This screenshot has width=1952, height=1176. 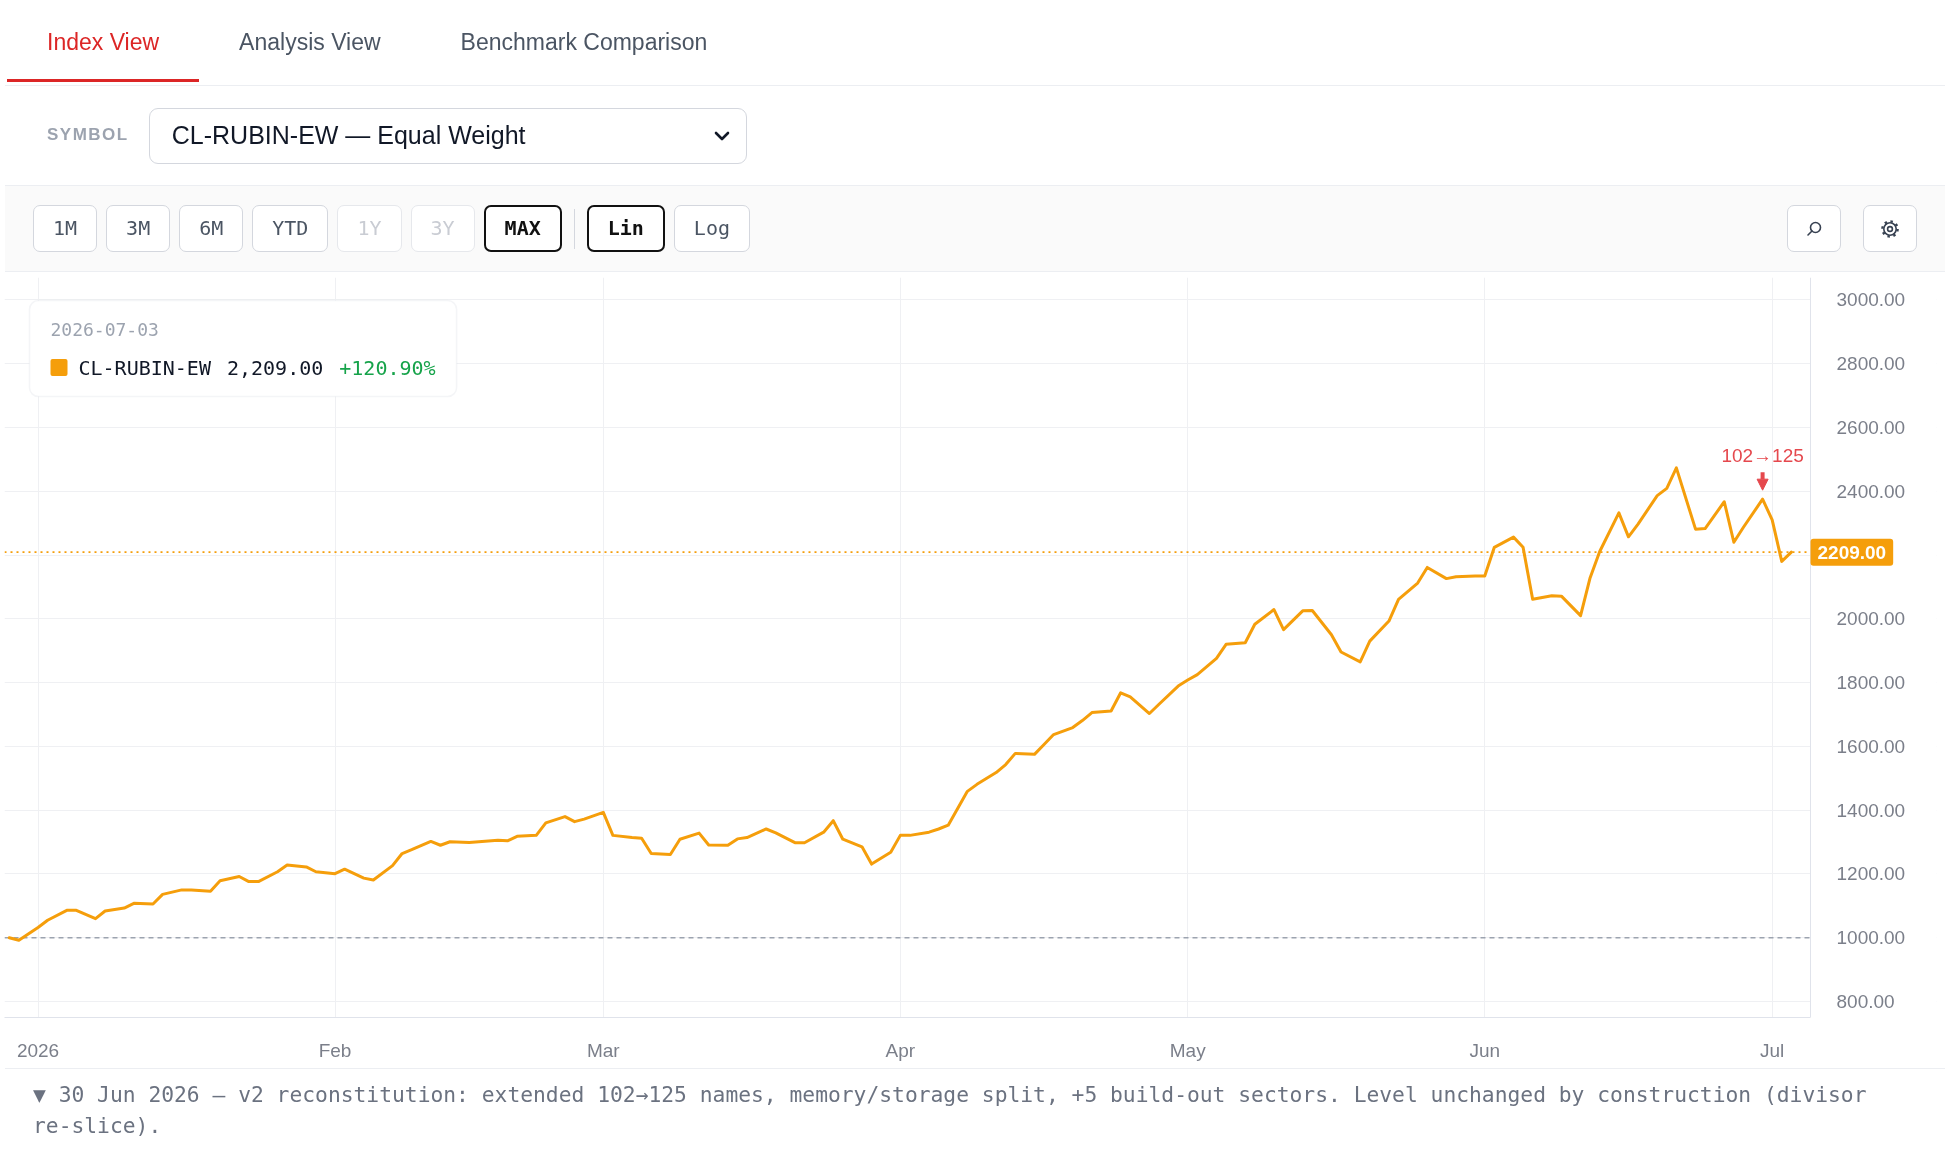 I want to click on annotation: 102→125, so click(x=1762, y=456).